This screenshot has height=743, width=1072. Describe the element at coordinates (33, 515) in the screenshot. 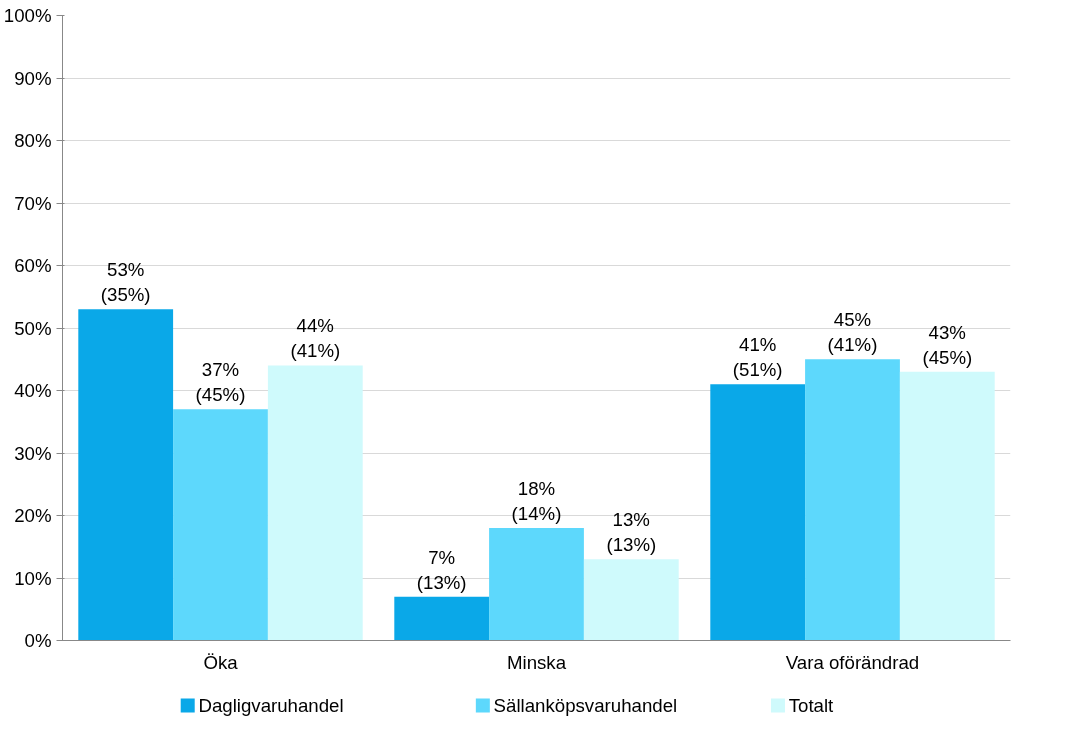

I see `y-tick-label: 20%` at that location.